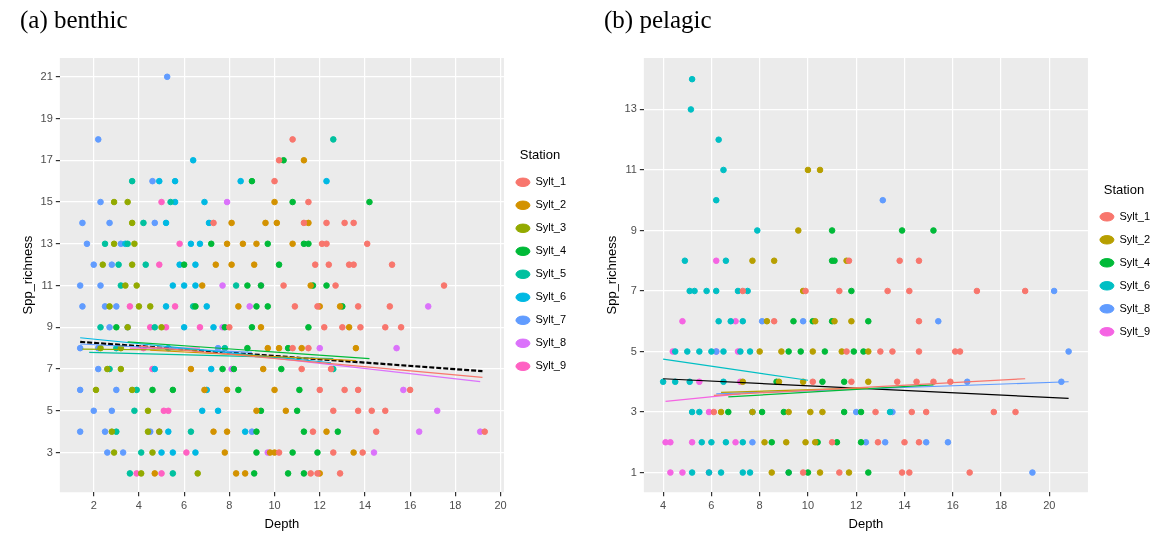  Describe the element at coordinates (46, 159) in the screenshot. I see `y-tick-label: 17` at that location.